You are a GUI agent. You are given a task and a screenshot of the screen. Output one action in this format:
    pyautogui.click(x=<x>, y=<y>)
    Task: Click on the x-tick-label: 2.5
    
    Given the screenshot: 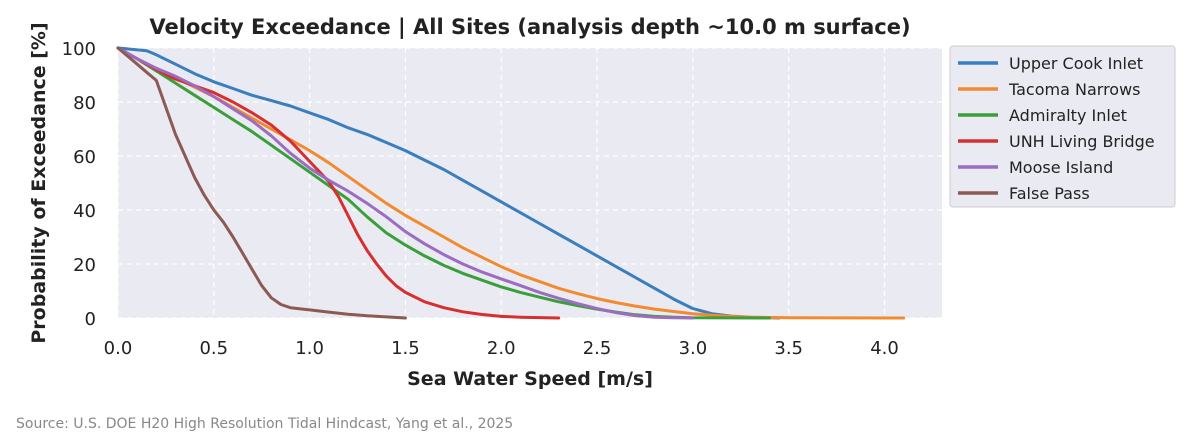 What is the action you would take?
    pyautogui.click(x=597, y=348)
    